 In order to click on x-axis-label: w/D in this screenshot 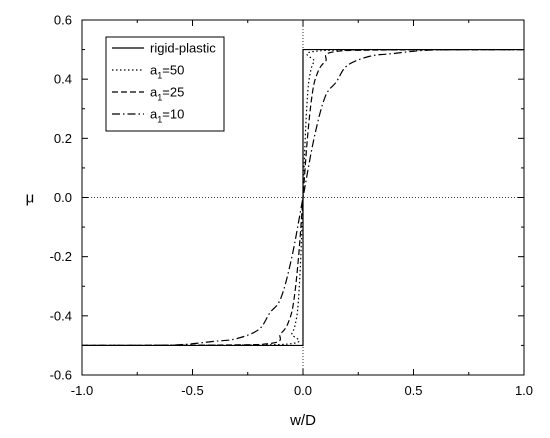, I will do `click(302, 420)`.